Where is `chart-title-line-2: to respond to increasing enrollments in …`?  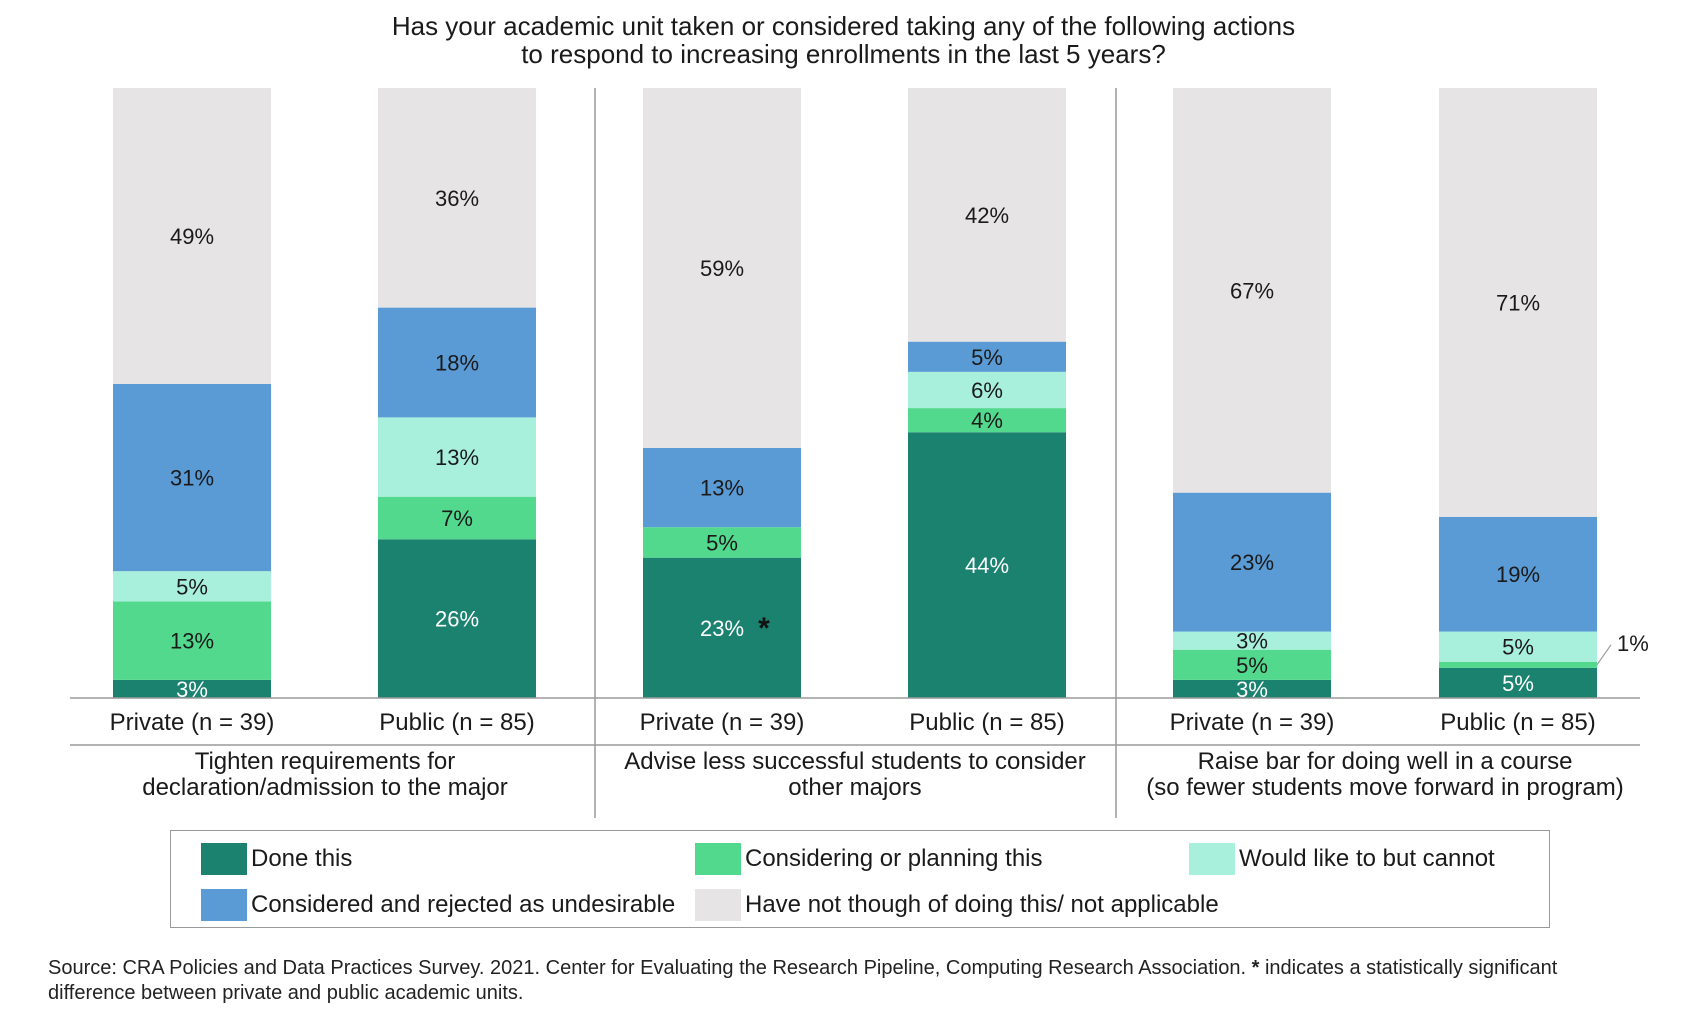
chart-title-line-2: to respond to increasing enrollments in … is located at coordinates (843, 54).